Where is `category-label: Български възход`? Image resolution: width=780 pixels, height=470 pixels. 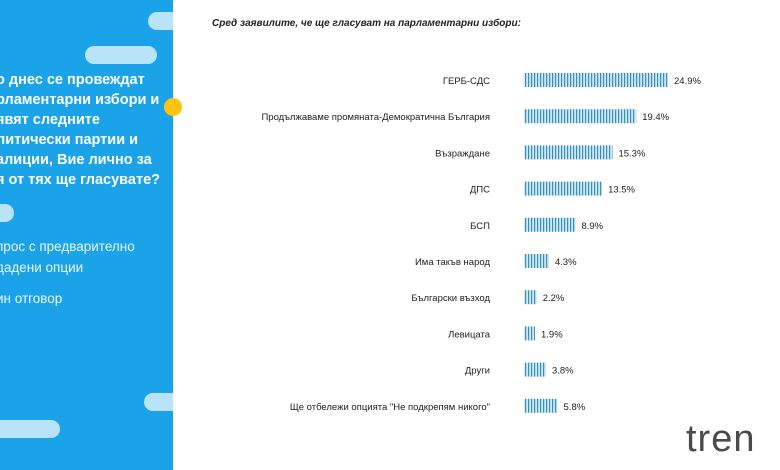
category-label: Български възход is located at coordinates (450, 298).